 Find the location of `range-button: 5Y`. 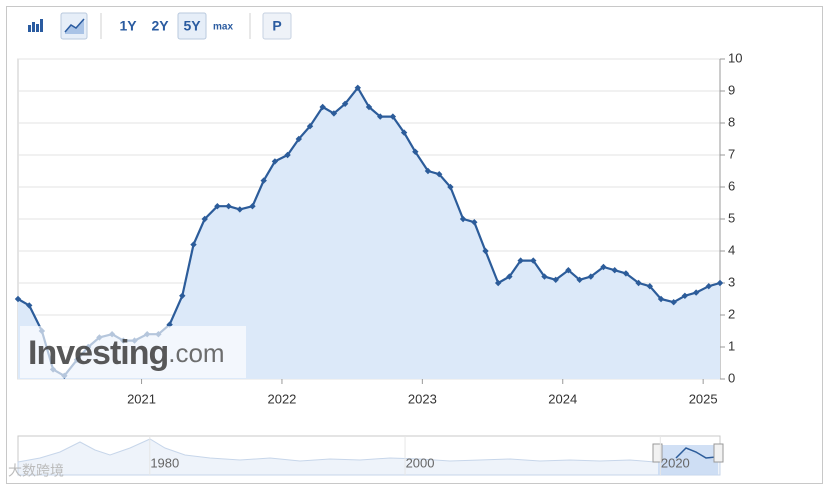

range-button: 5Y is located at coordinates (192, 26).